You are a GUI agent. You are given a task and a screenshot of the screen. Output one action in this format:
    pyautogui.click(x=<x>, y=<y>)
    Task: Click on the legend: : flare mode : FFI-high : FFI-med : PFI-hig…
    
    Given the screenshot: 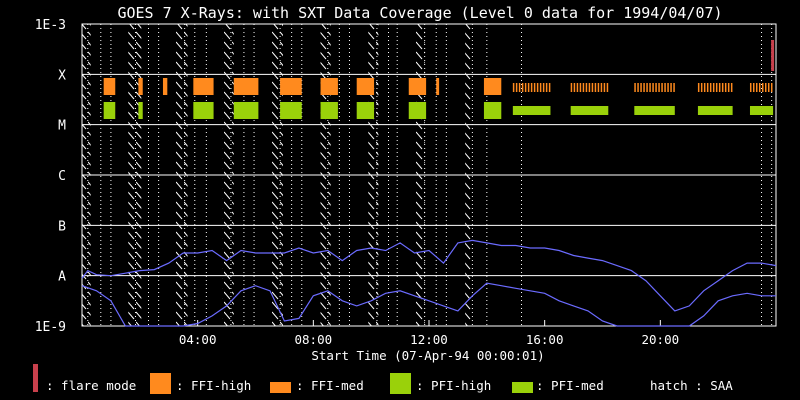 What is the action you would take?
    pyautogui.click(x=383, y=379)
    